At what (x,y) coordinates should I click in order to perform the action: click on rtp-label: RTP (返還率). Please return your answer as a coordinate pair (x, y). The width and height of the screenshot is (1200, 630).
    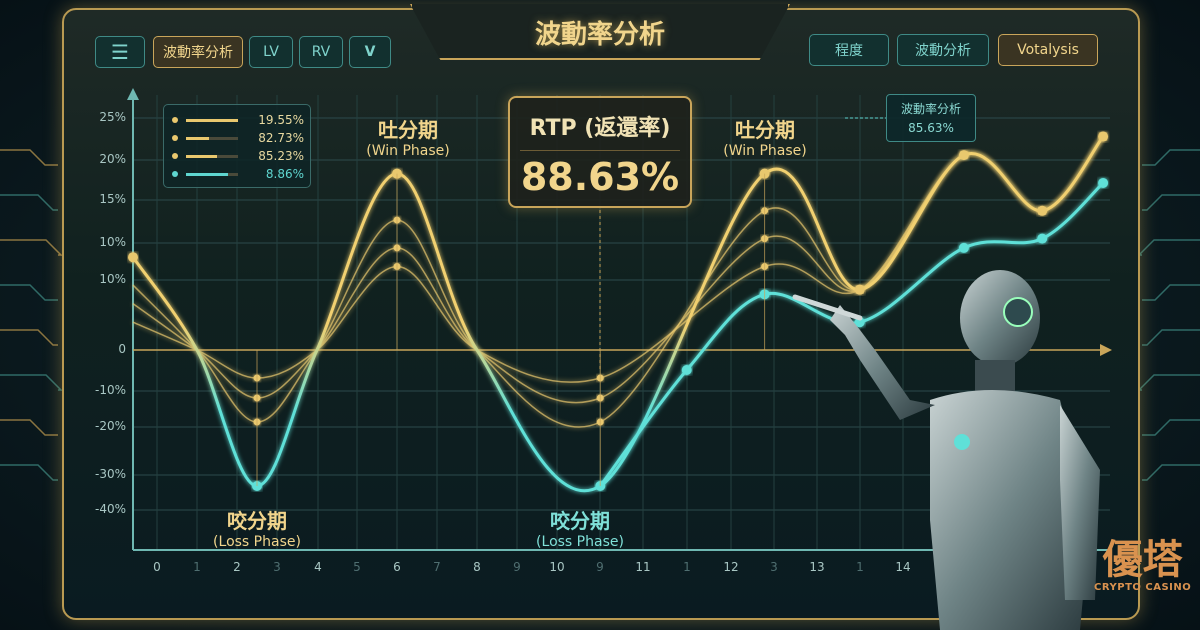
    Looking at the image, I should click on (600, 128).